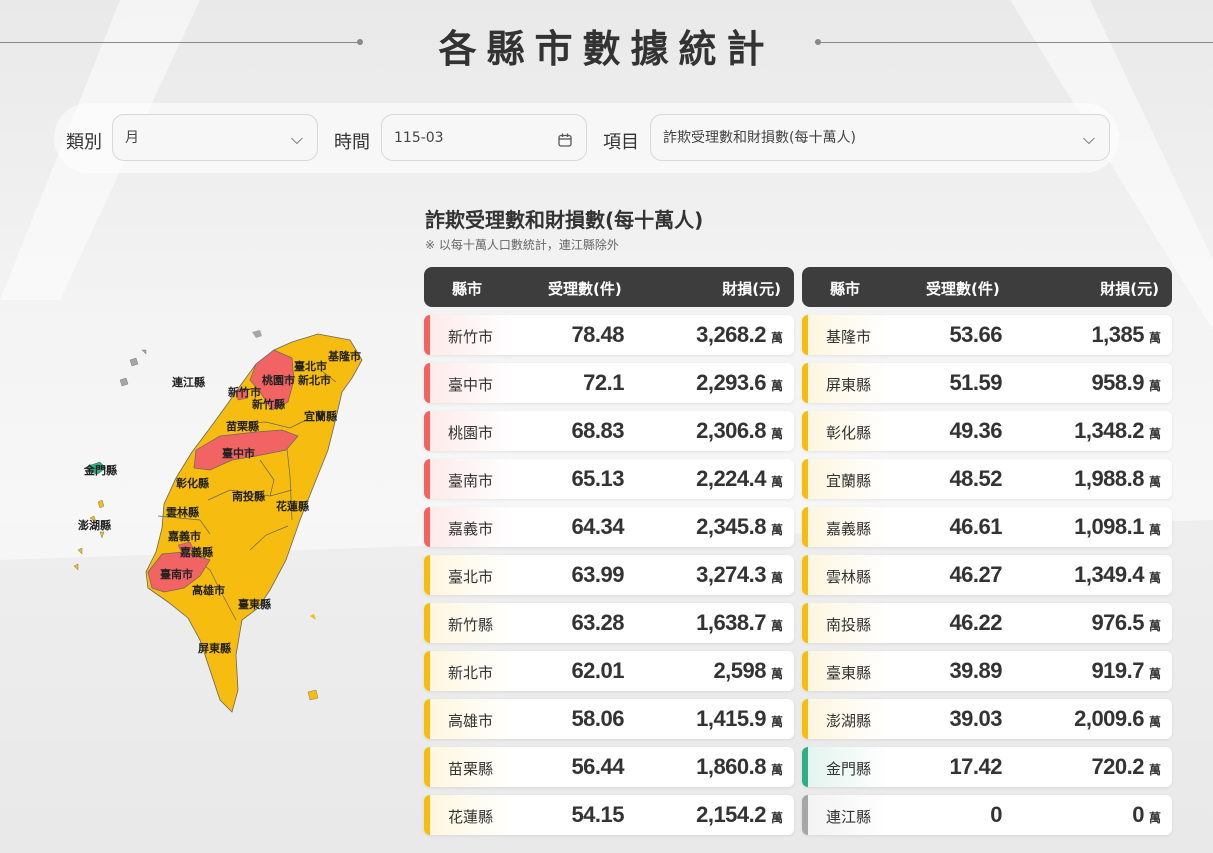 This screenshot has width=1213, height=853. What do you see at coordinates (597, 334) in the screenshot?
I see `cases-value: 78.48` at bounding box center [597, 334].